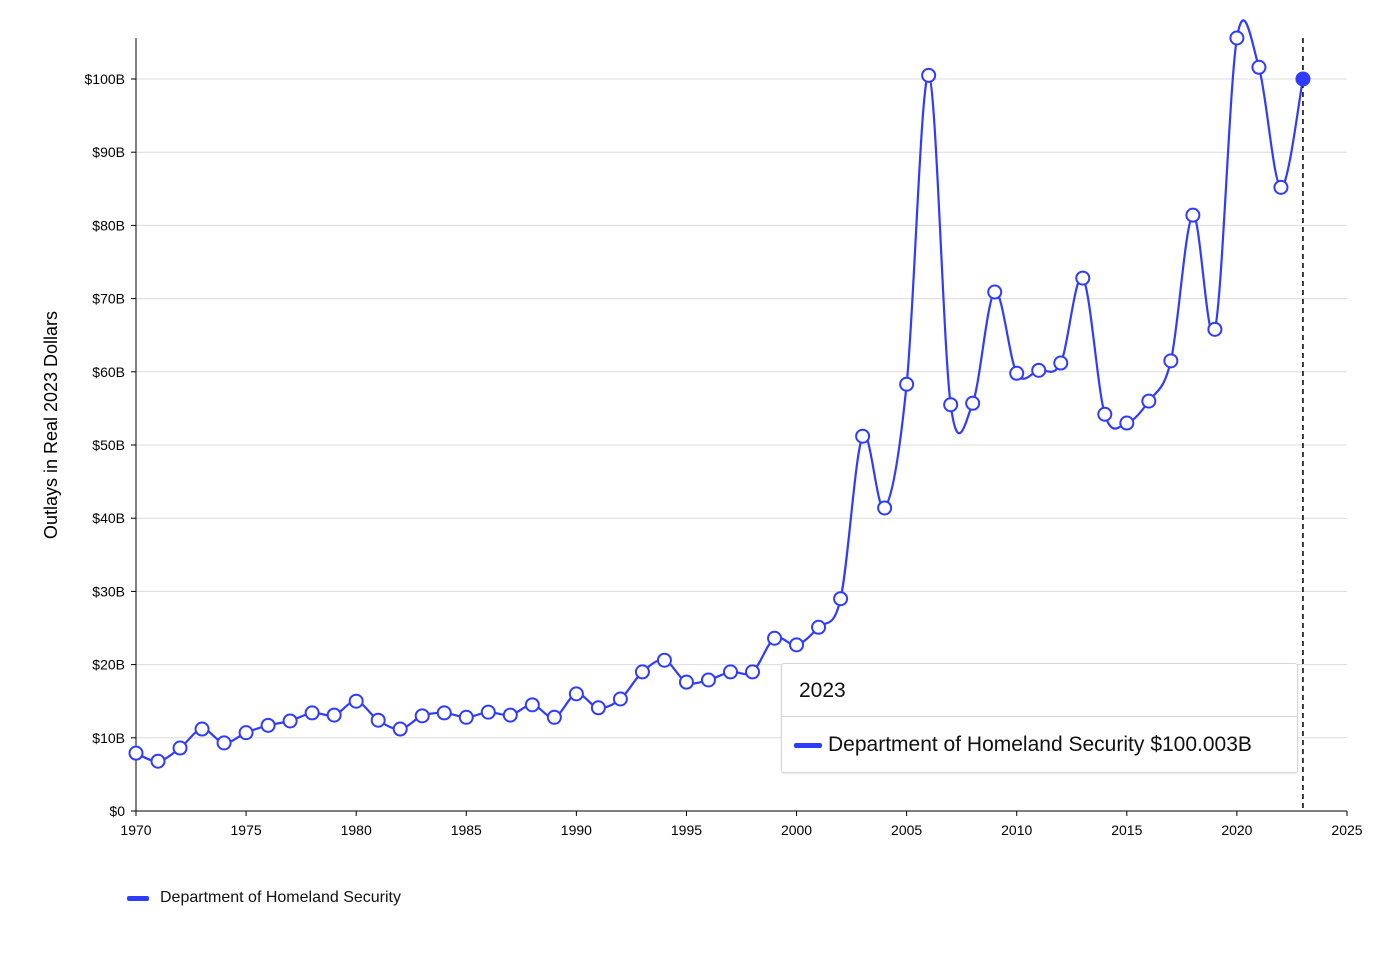 This screenshot has width=1400, height=954. Describe the element at coordinates (797, 645) in the screenshot. I see `data-point-2000` at that location.